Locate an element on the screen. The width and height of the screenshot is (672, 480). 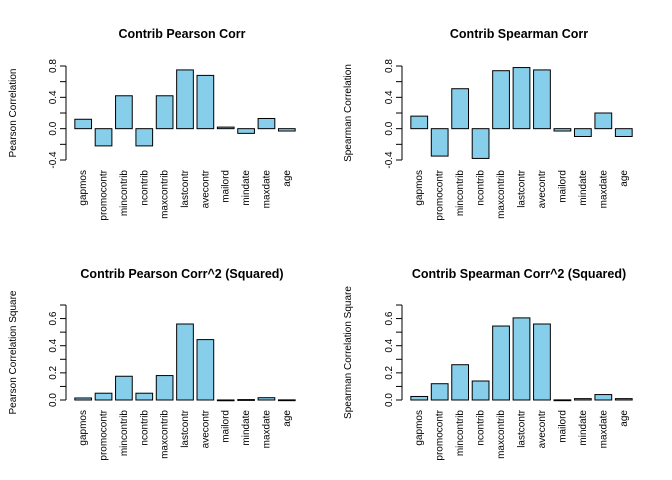
y-axis-label: Spearman Correlation Square is located at coordinates (348, 352).